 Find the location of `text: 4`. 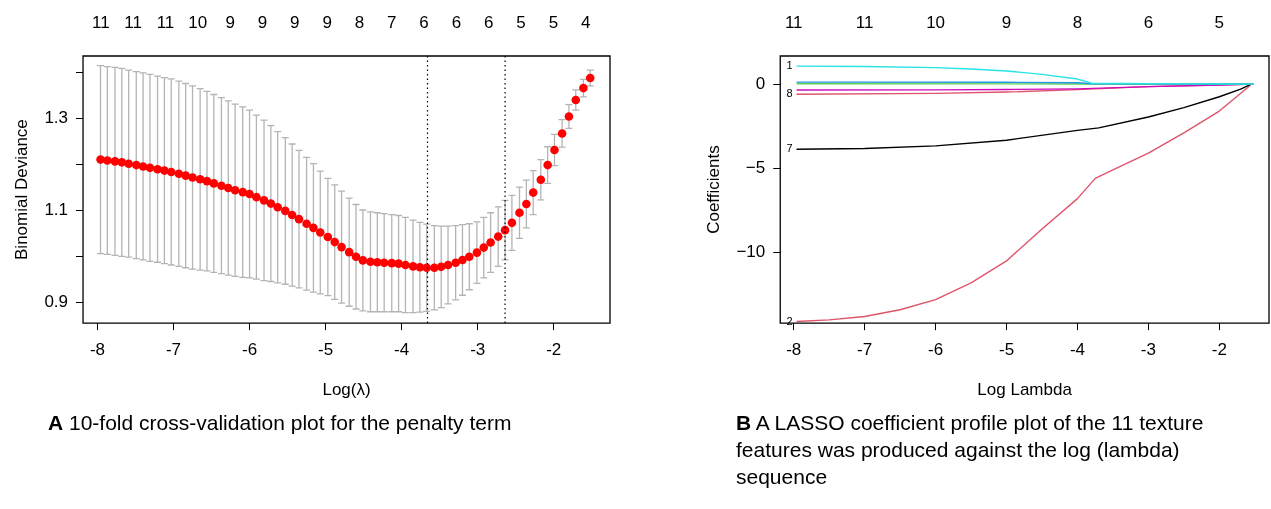

text: 4 is located at coordinates (586, 22).